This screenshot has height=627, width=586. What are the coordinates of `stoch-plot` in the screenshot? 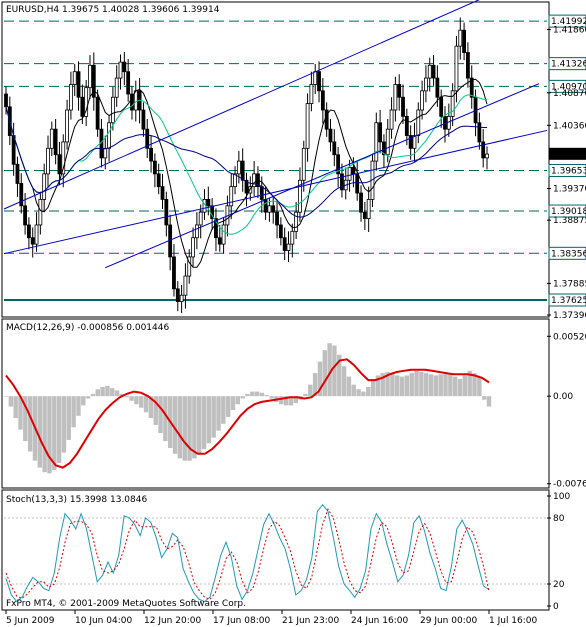 It's located at (275, 553).